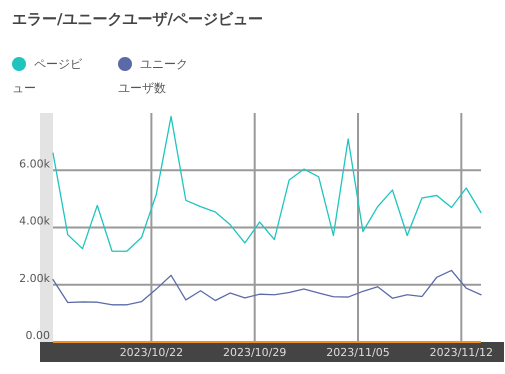 This screenshot has width=505, height=374. What do you see at coordinates (38, 335) in the screenshot?
I see `y-tick-label: 0.00` at bounding box center [38, 335].